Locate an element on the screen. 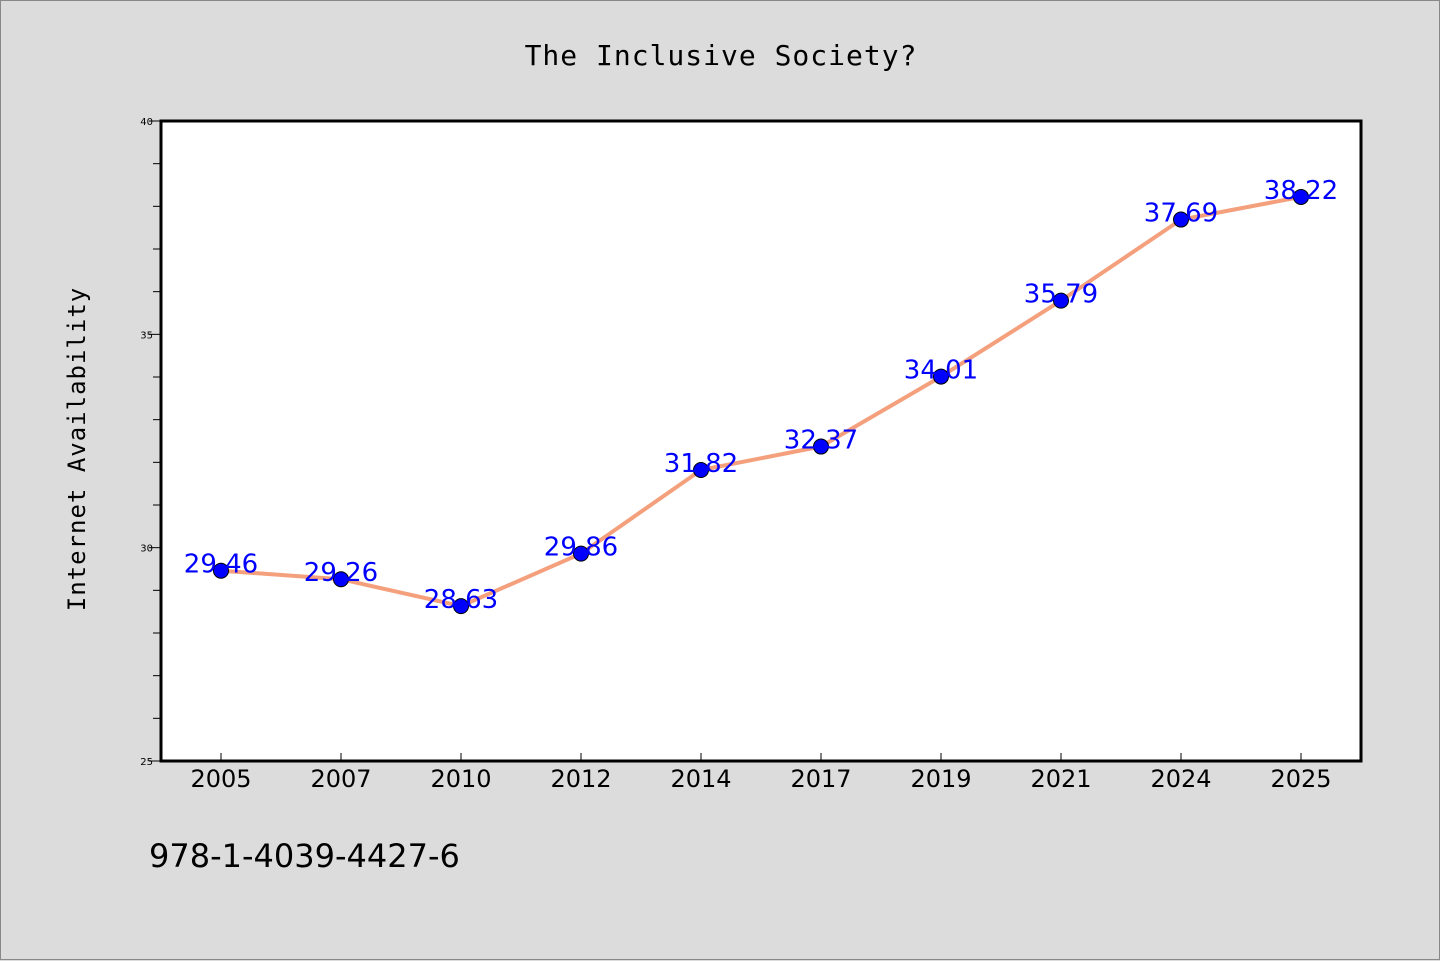  y-tick-label: 25 is located at coordinates (146, 762).